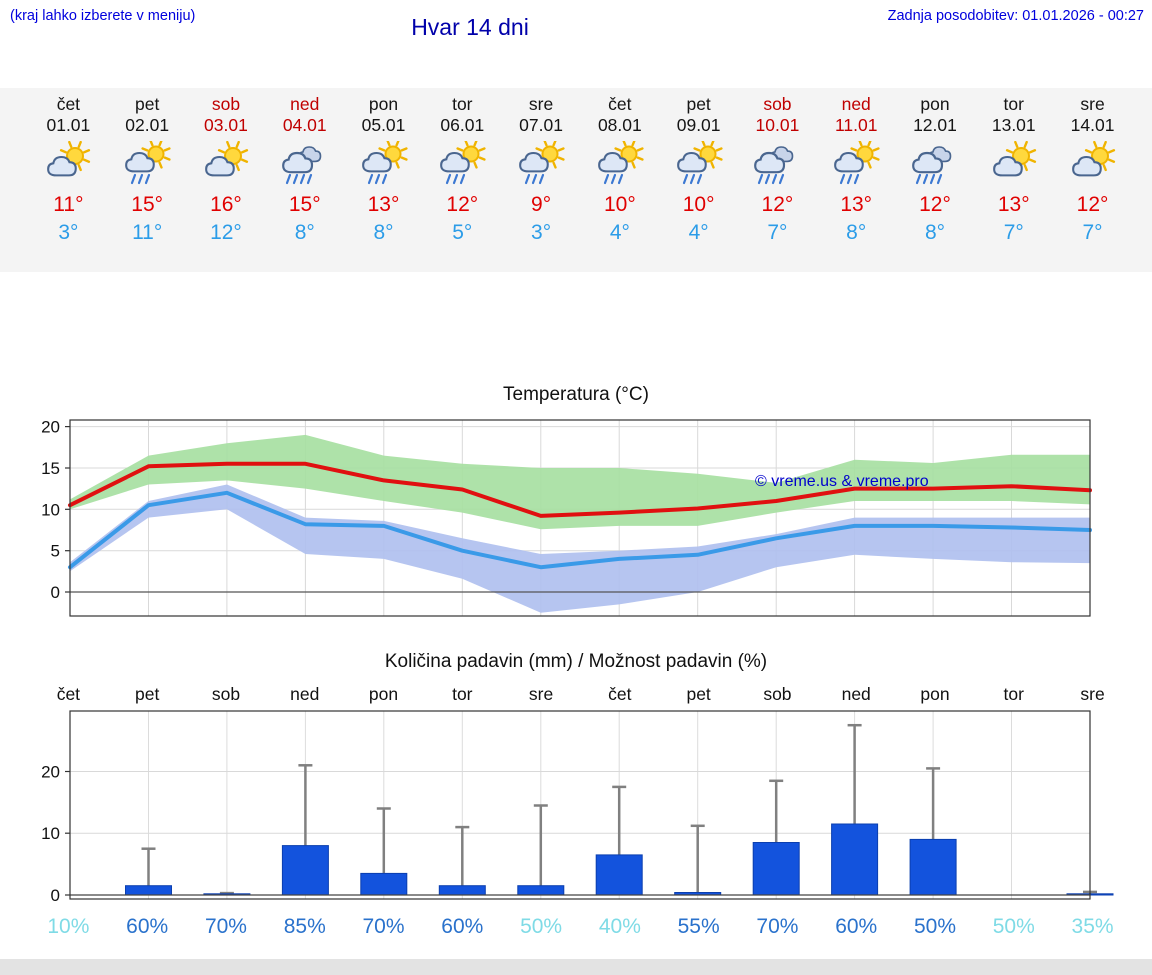 The height and width of the screenshot is (975, 1152). I want to click on precip-probability: 85%, so click(304, 926).